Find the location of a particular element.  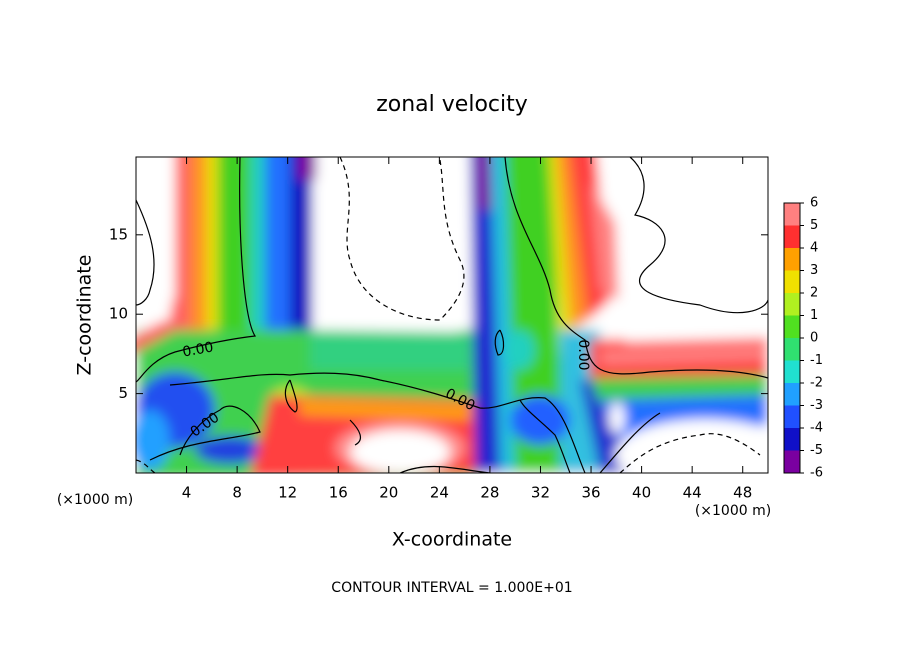

y-unit-label: (×1000 m) is located at coordinates (95, 500).